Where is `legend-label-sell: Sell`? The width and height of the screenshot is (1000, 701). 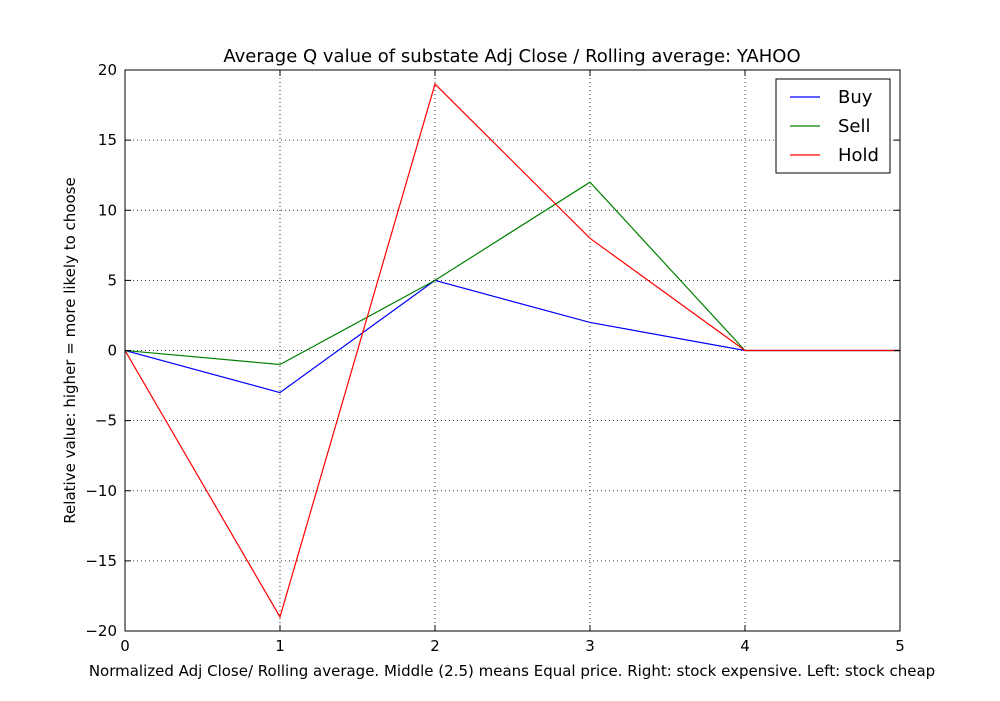
legend-label-sell: Sell is located at coordinates (854, 126).